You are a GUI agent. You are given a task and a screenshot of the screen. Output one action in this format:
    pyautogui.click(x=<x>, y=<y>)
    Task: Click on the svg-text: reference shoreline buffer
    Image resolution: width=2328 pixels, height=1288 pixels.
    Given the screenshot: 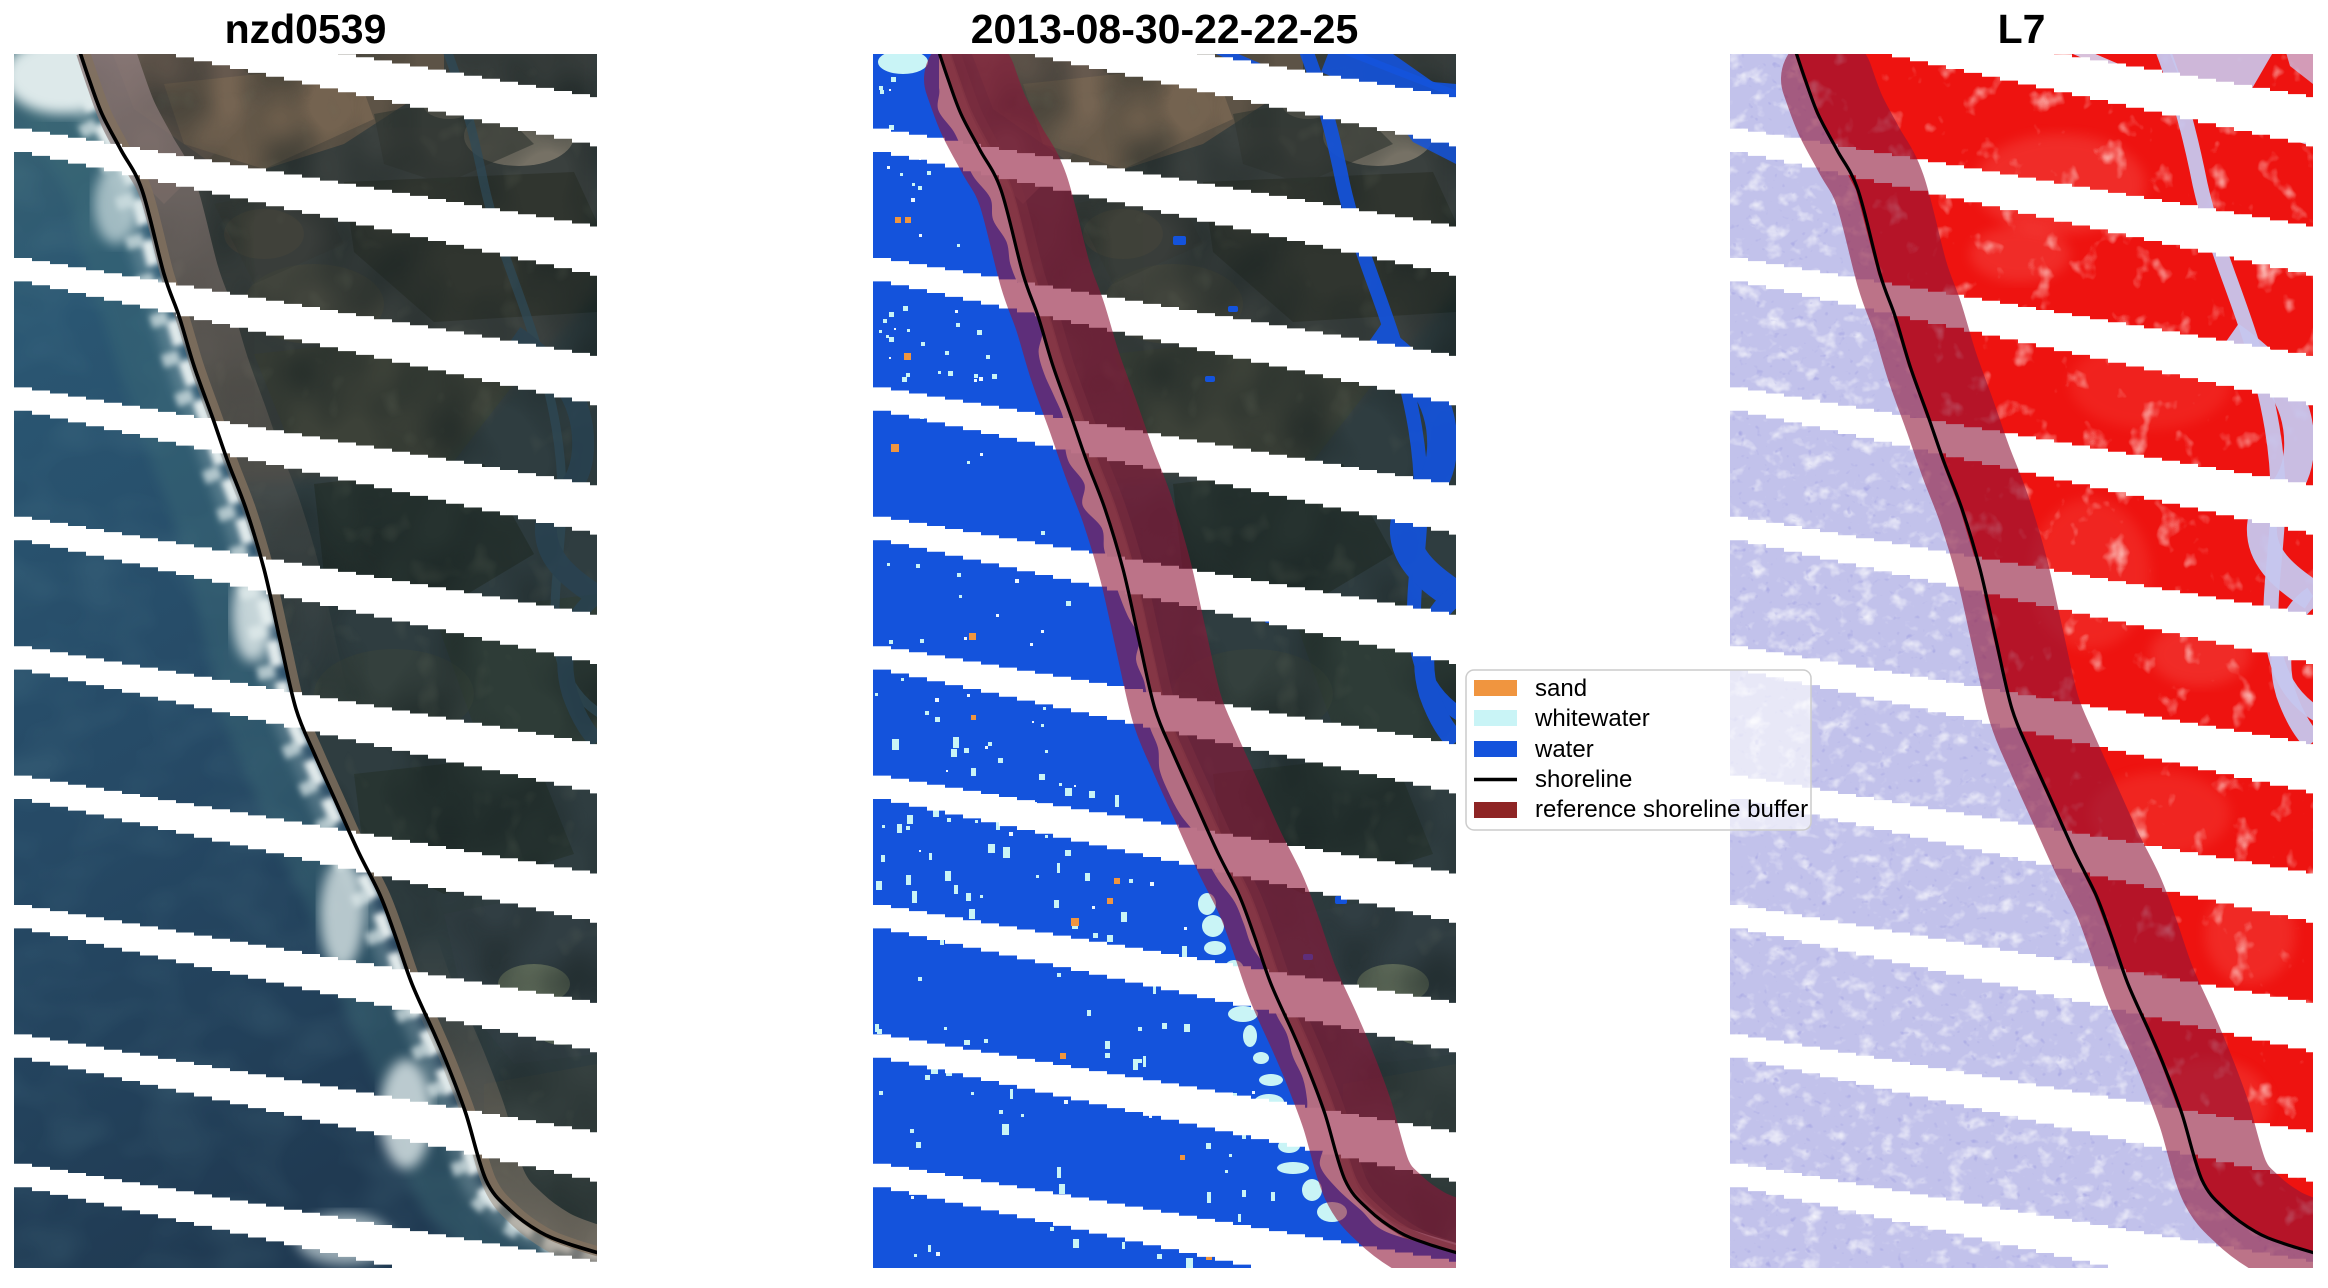 What is the action you would take?
    pyautogui.click(x=1671, y=809)
    